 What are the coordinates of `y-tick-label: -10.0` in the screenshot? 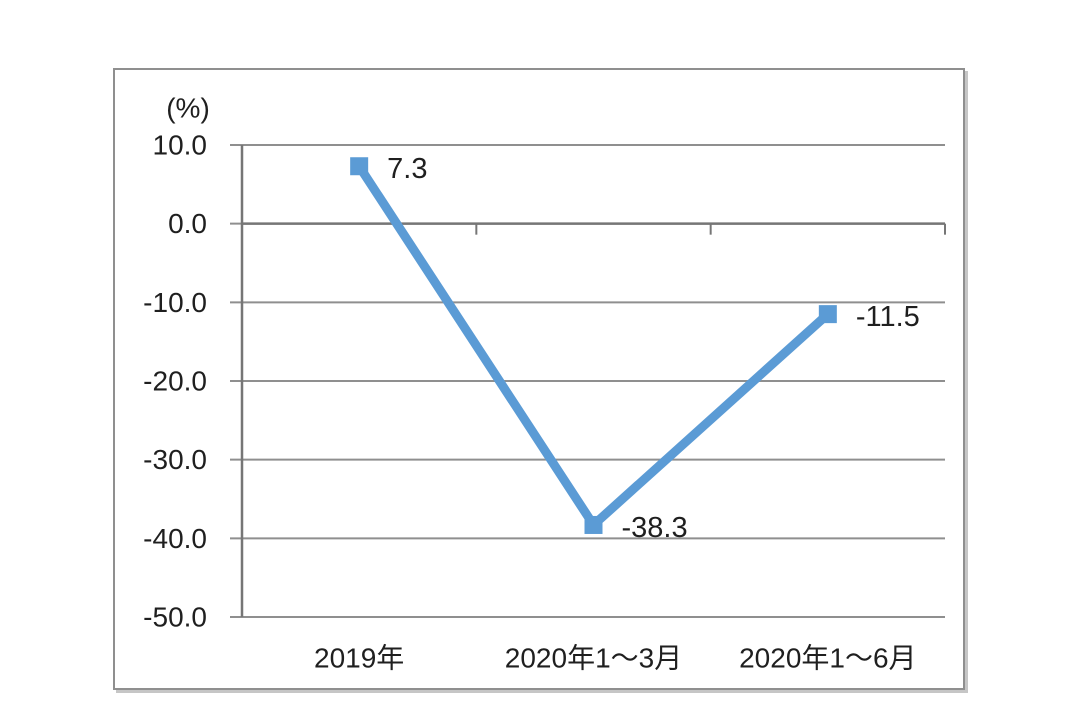 It's located at (175, 302).